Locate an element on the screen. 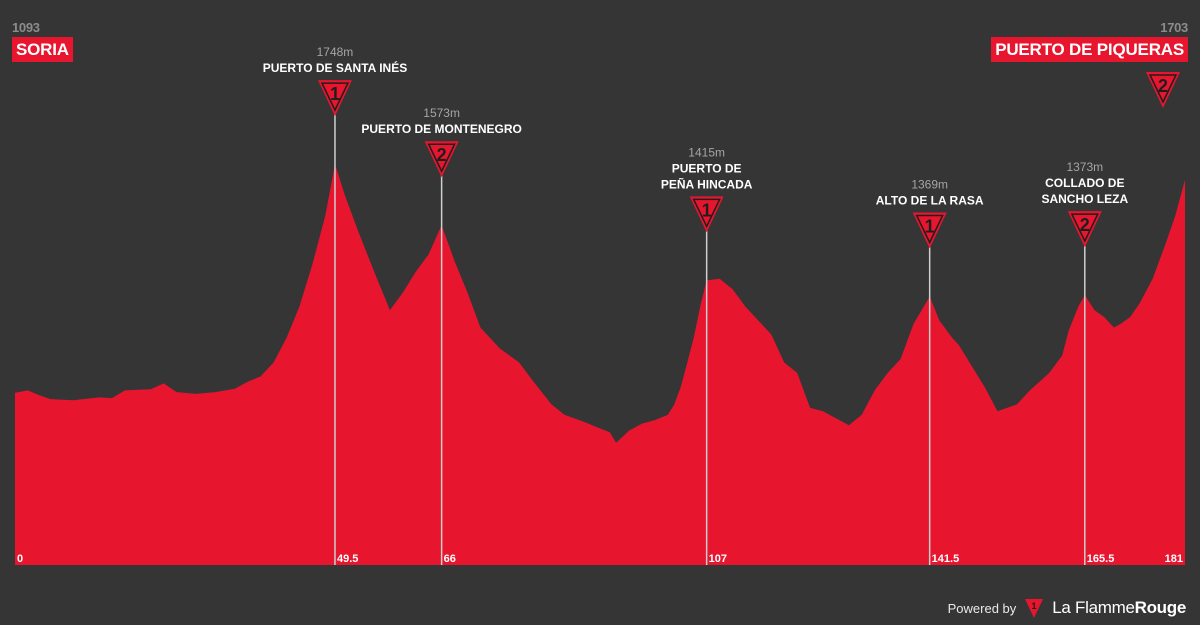 This screenshot has width=1200, height=625. finish-category-marker: 2 is located at coordinates (1163, 90).